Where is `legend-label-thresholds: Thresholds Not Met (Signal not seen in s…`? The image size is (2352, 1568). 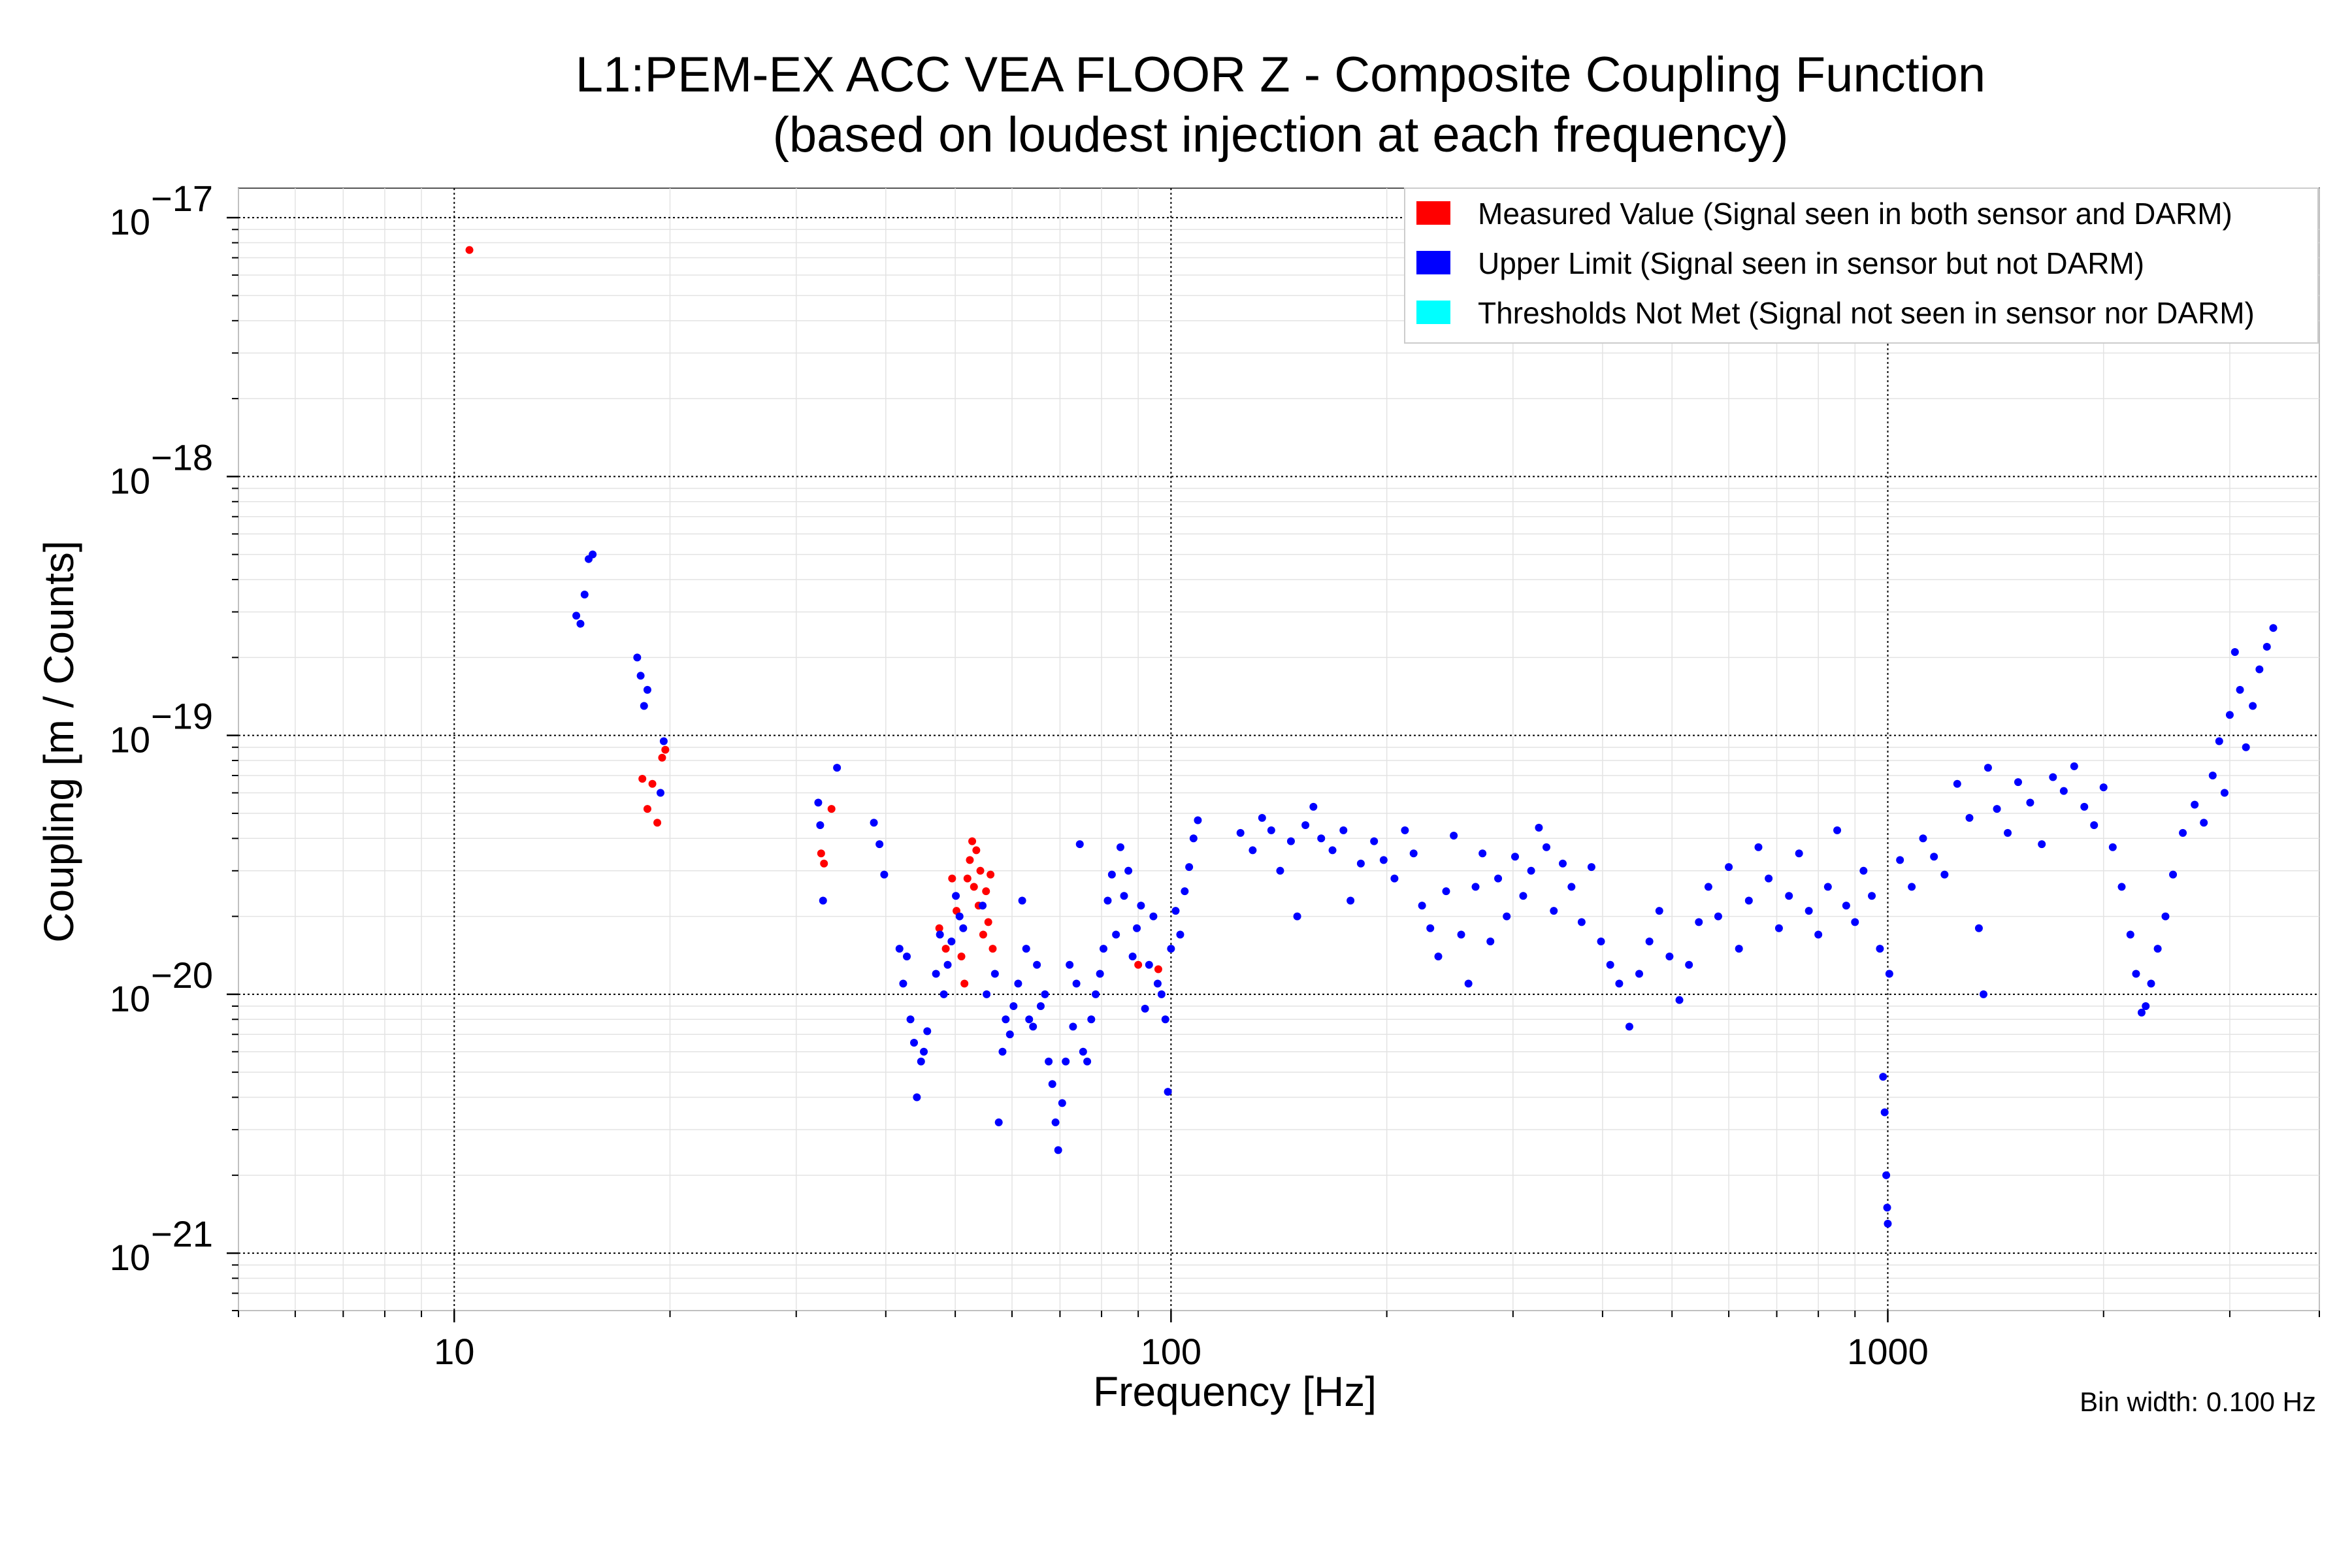
legend-label-thresholds: Thresholds Not Met (Signal not seen in s… is located at coordinates (1866, 313).